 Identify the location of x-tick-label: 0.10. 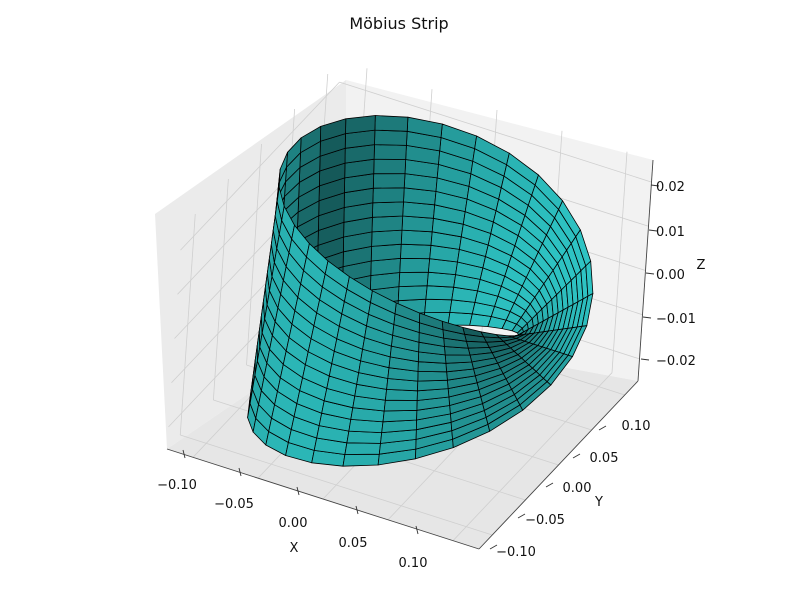
(413, 563).